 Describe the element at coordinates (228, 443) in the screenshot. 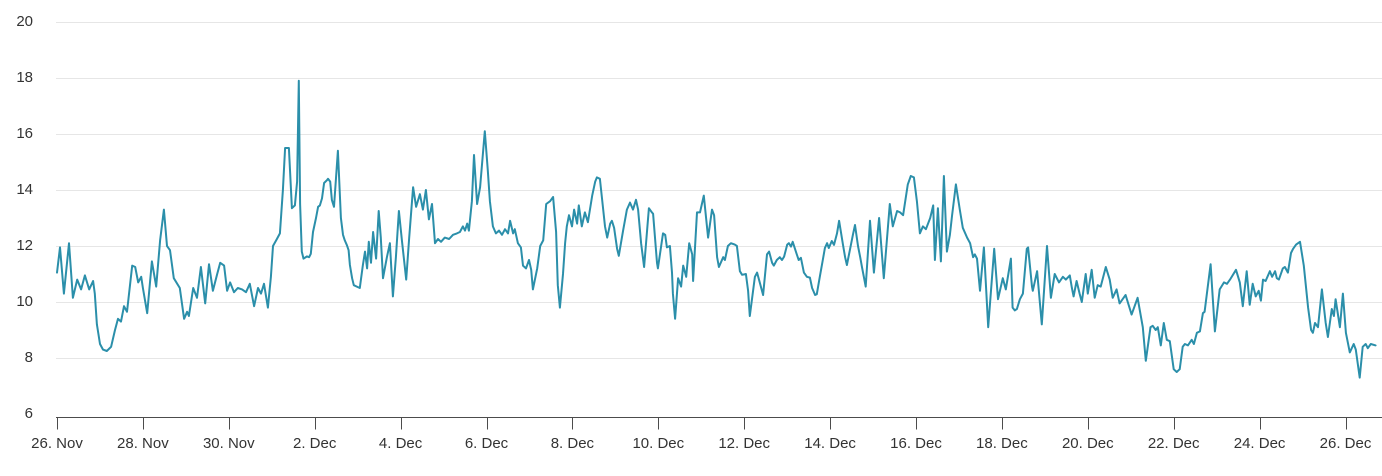

I see `x-axis-label-30-nov: 30. Nov` at that location.